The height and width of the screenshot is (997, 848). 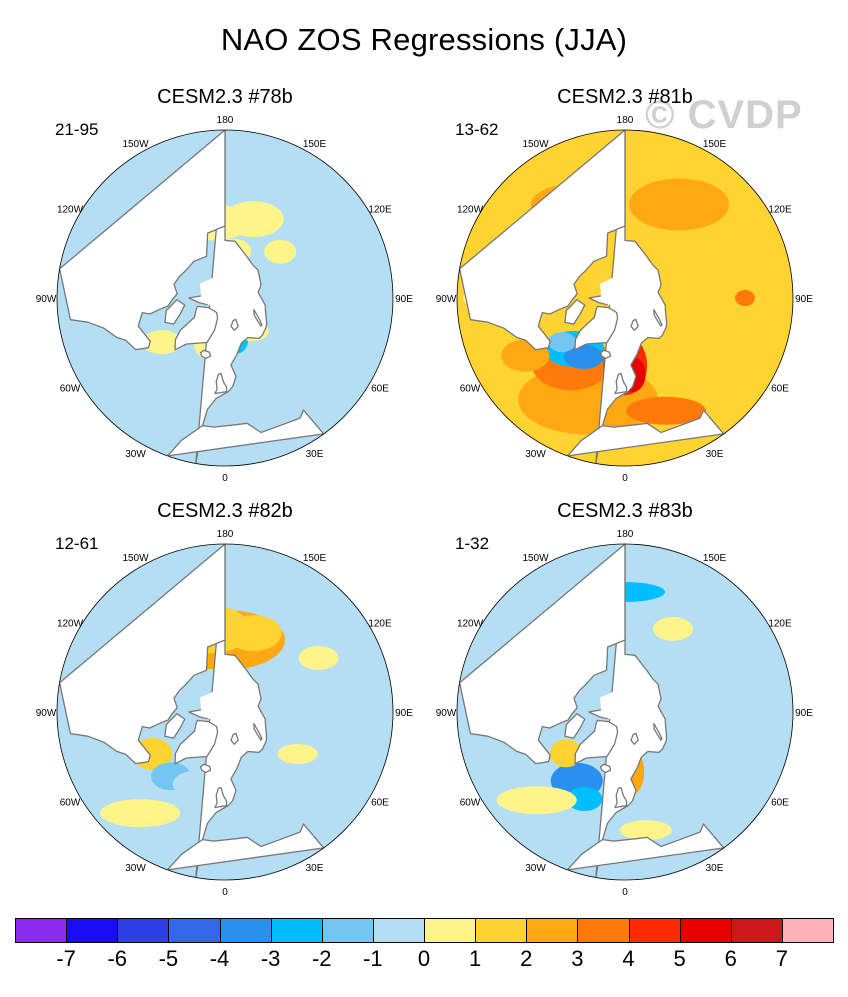 I want to click on colorbar-tick-label: 6, so click(x=730, y=958).